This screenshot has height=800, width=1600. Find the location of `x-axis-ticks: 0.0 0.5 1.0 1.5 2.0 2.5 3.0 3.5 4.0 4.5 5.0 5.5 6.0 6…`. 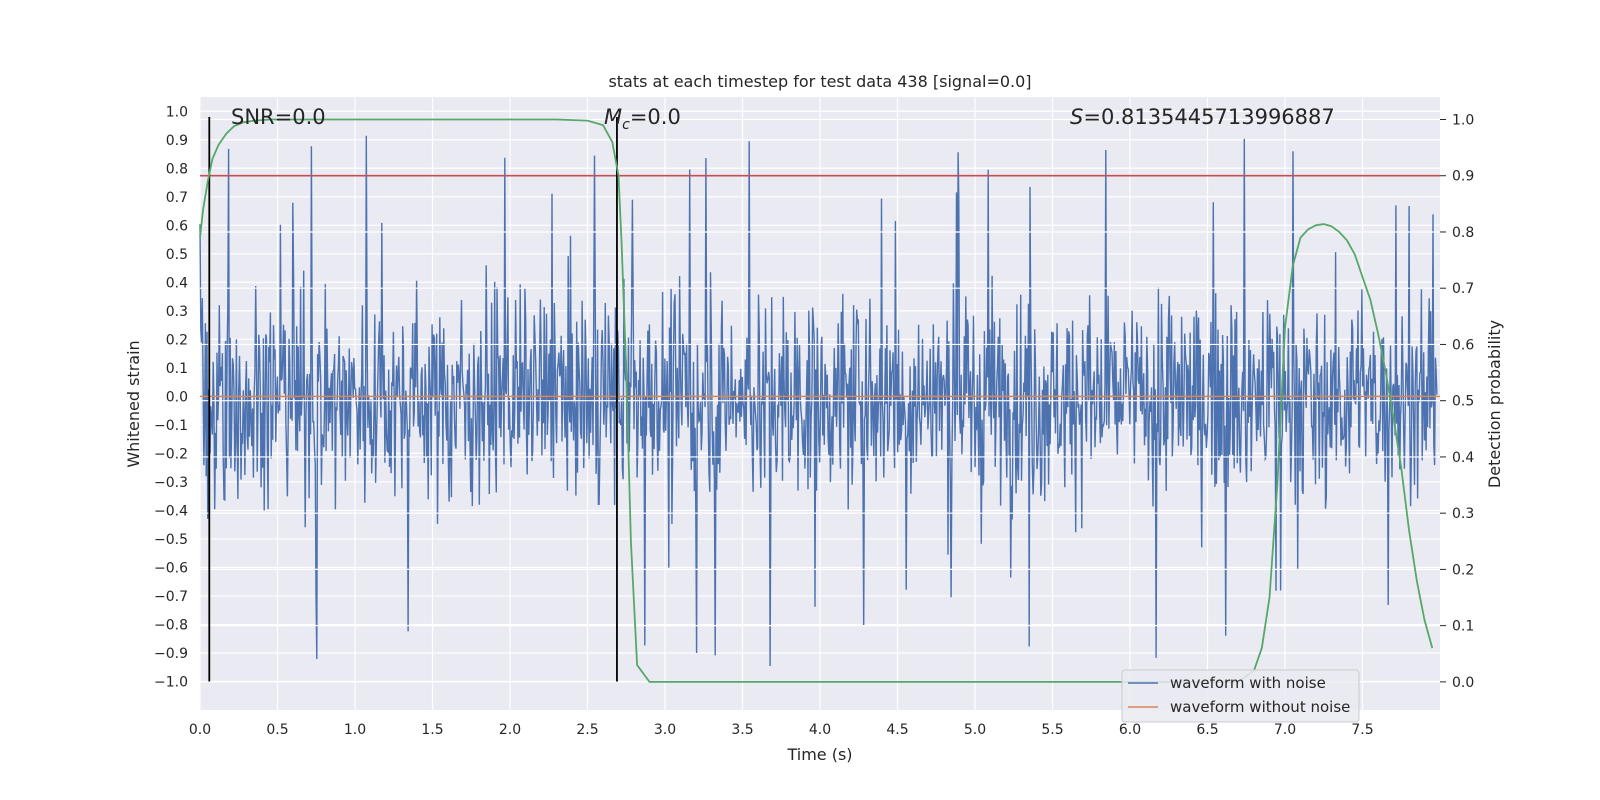

x-axis-ticks: 0.0 0.5 1.0 1.5 2.0 2.5 3.0 3.5 4.0 4.5 5.0 5.5 6.0 6… is located at coordinates (781, 730).